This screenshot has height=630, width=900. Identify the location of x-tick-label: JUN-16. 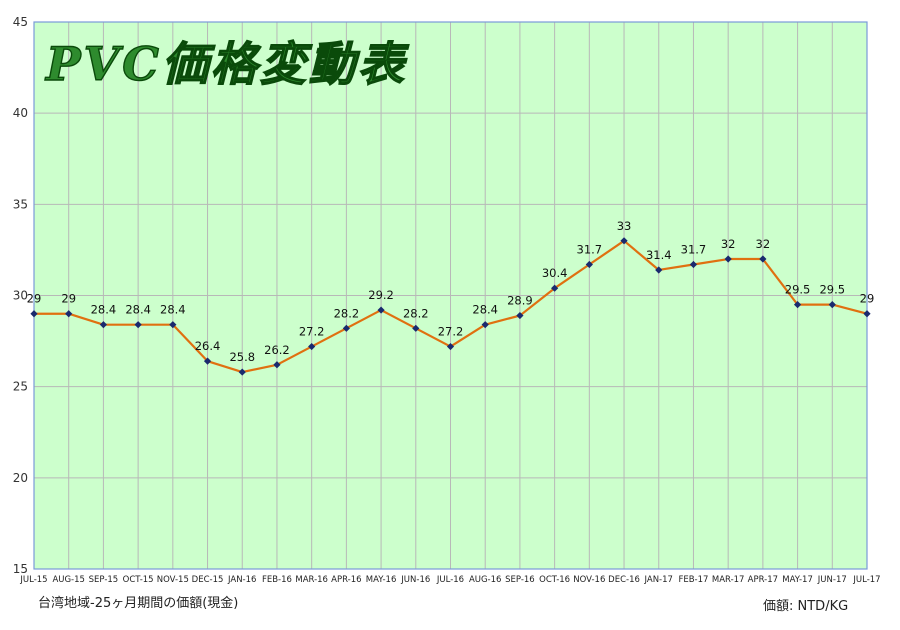
(415, 580).